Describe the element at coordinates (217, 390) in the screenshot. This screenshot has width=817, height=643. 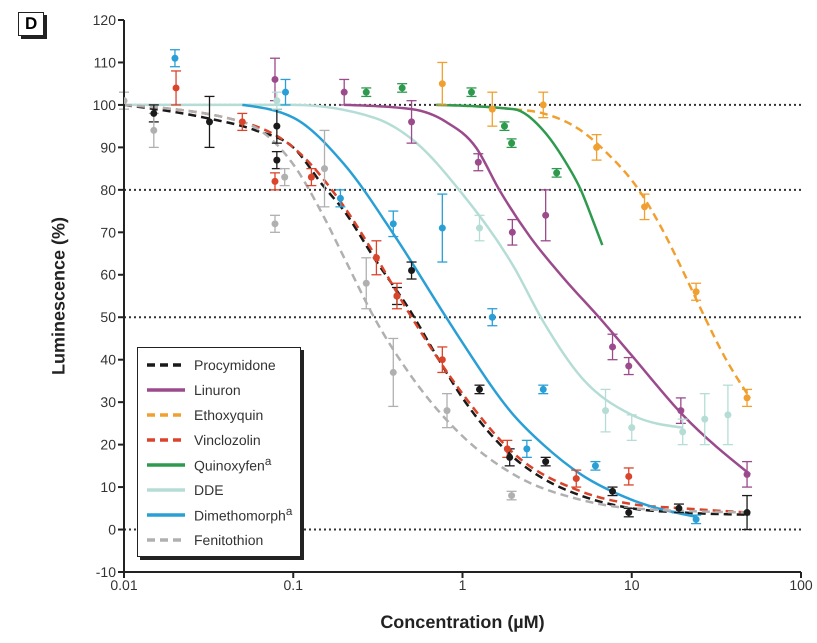
I see `legend-label: Linuron` at that location.